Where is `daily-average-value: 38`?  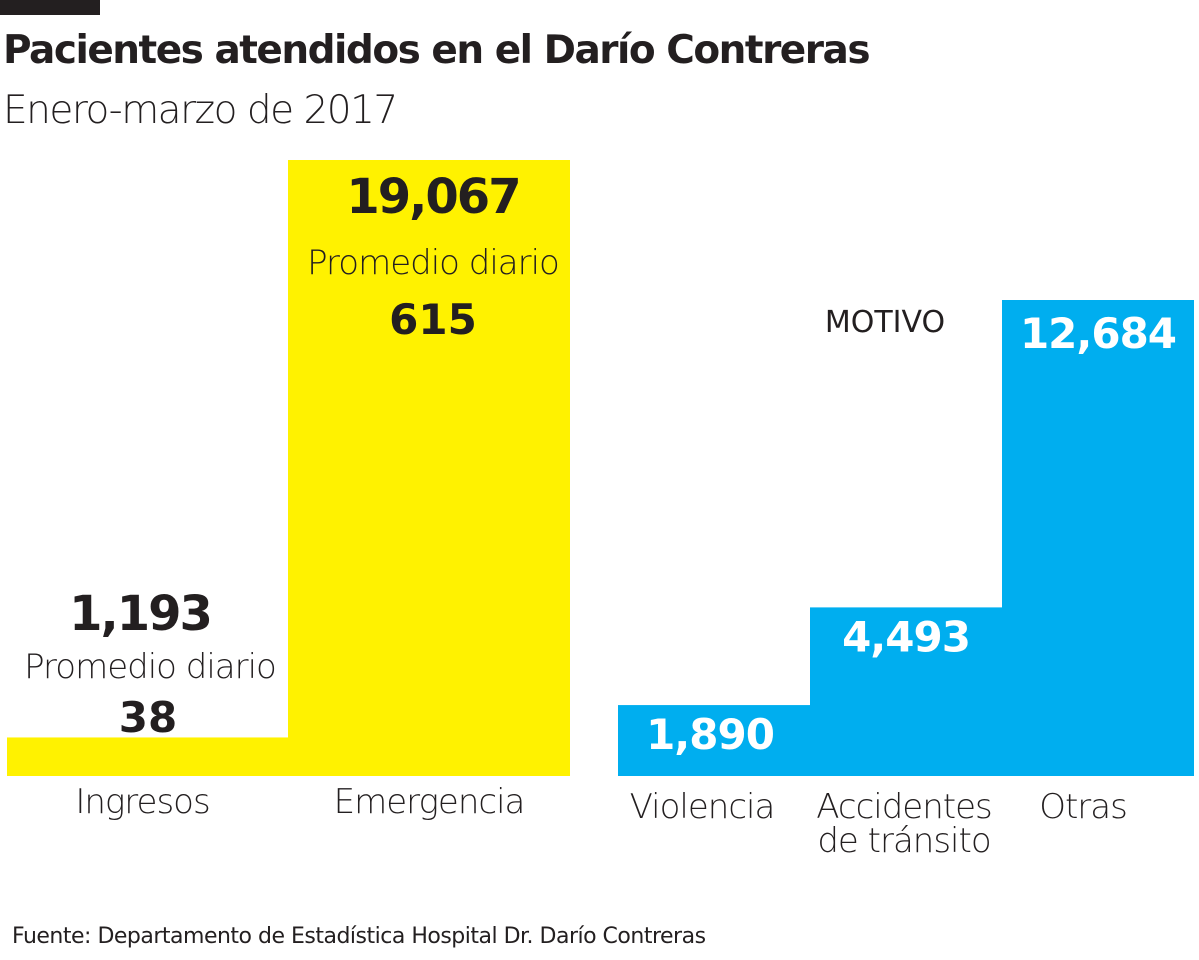
daily-average-value: 38 is located at coordinates (148, 717).